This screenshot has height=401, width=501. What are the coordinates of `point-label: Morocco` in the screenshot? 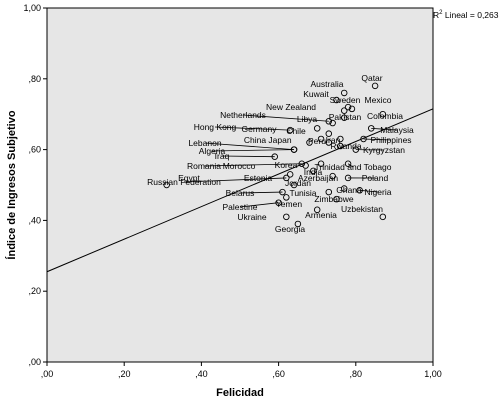 It's located at (239, 166).